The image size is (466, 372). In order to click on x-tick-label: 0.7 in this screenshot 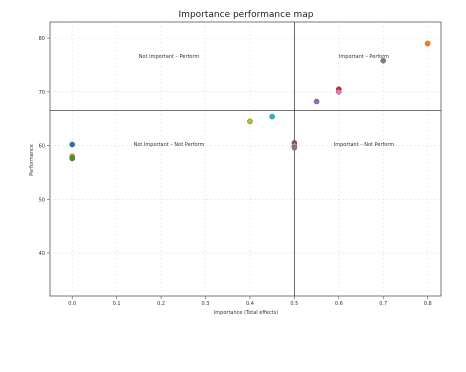, I will do `click(383, 304)`.